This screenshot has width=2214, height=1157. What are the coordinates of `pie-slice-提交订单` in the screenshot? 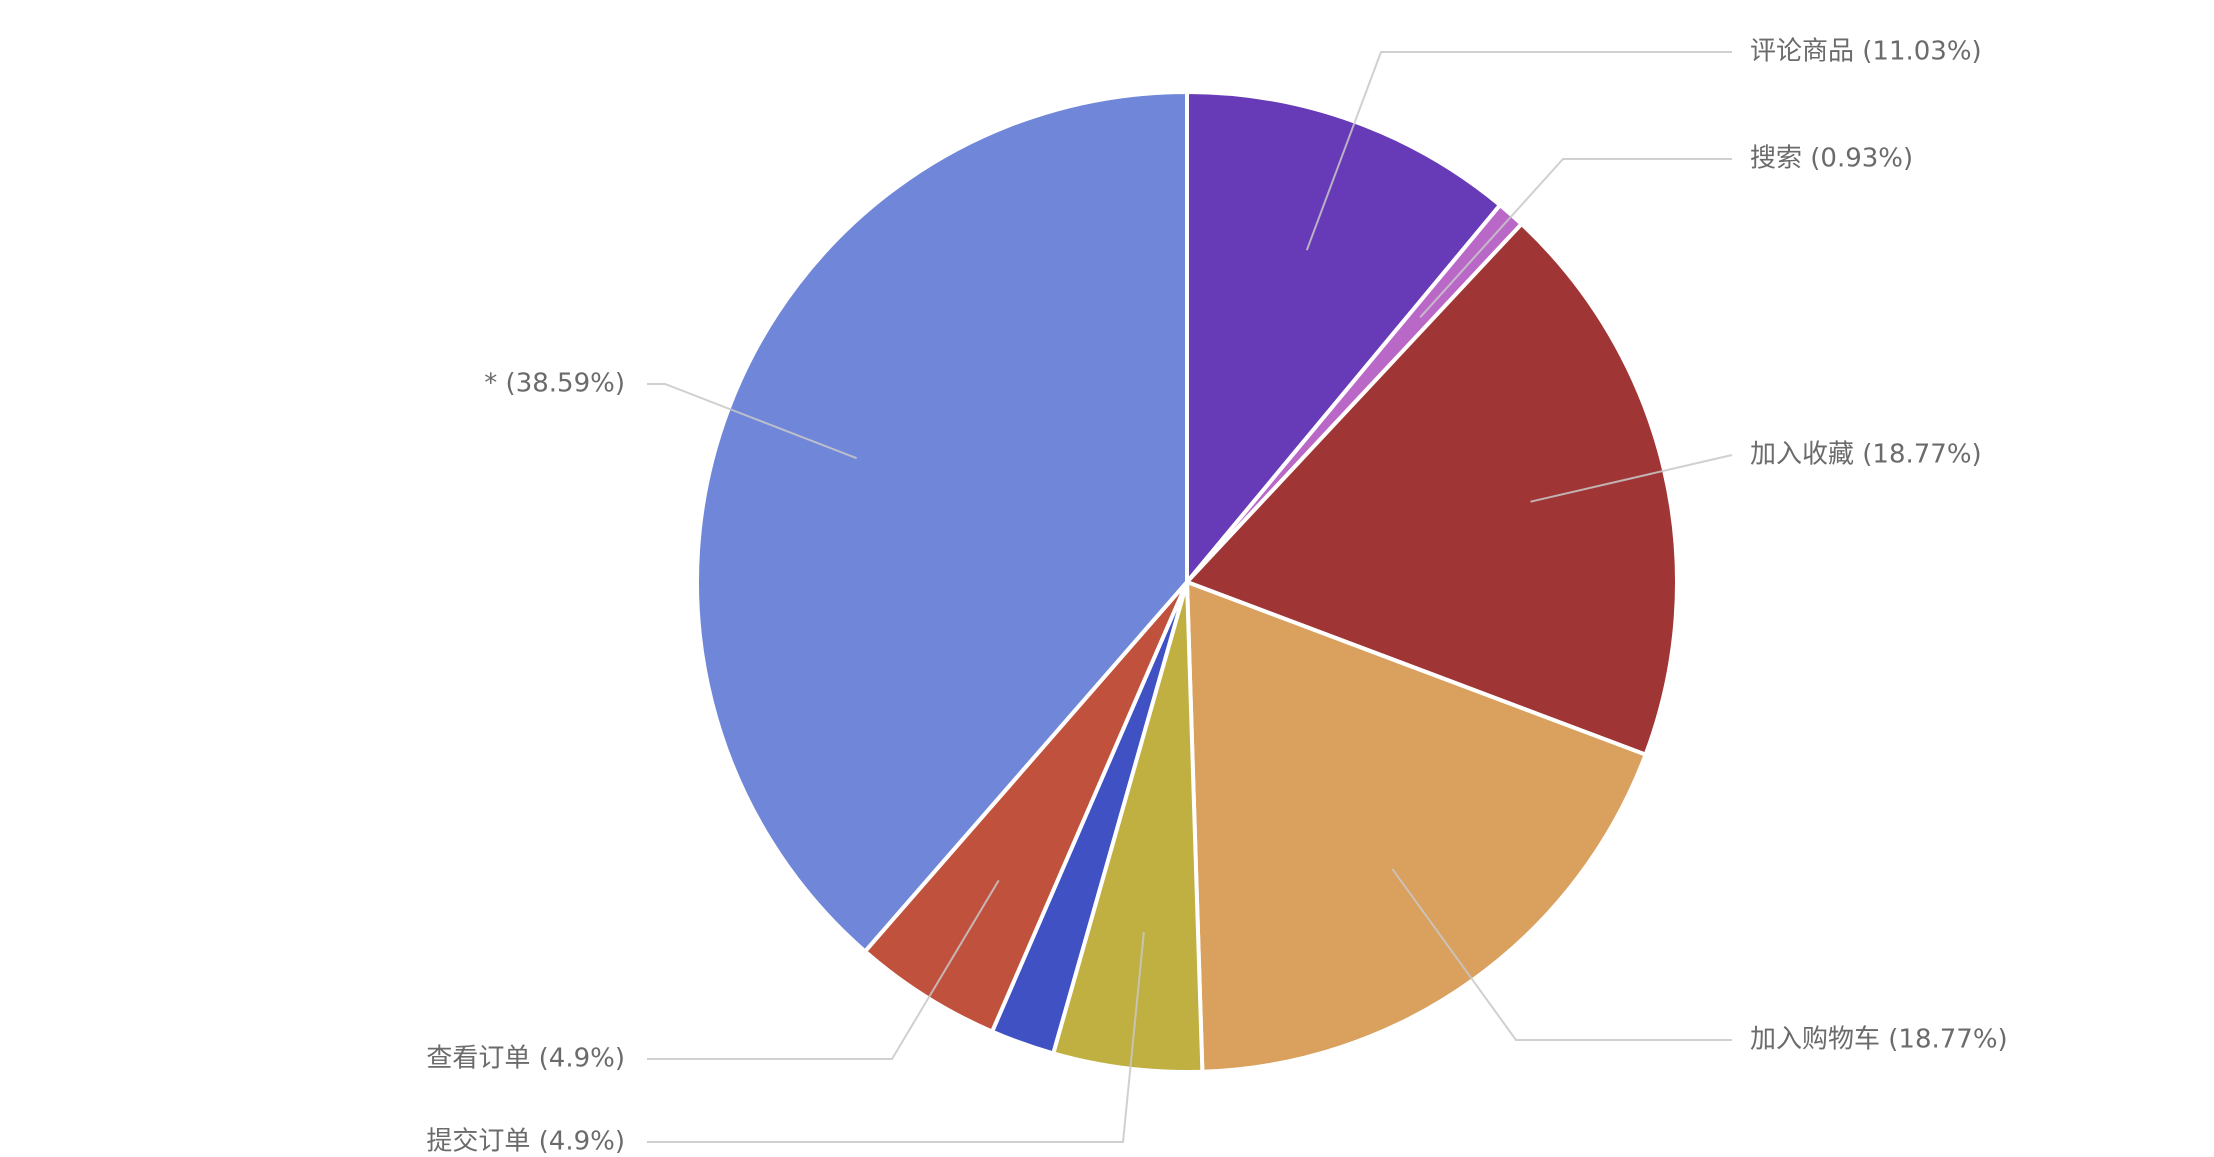 It's located at (1128, 827).